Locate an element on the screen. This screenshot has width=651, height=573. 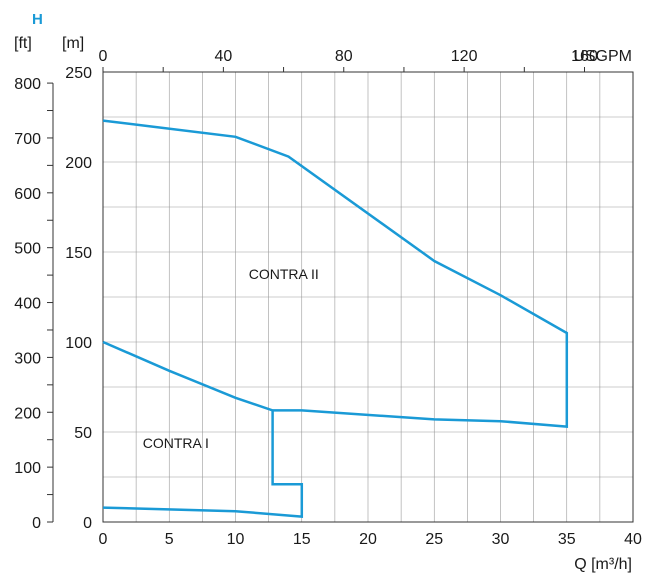
m-tick-label: 150 is located at coordinates (78, 253).